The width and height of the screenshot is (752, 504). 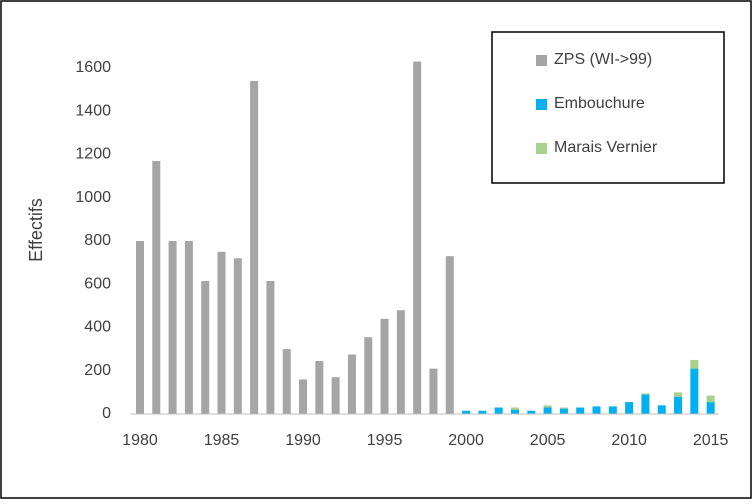 What do you see at coordinates (93, 197) in the screenshot?
I see `y-tick-label: 1000` at bounding box center [93, 197].